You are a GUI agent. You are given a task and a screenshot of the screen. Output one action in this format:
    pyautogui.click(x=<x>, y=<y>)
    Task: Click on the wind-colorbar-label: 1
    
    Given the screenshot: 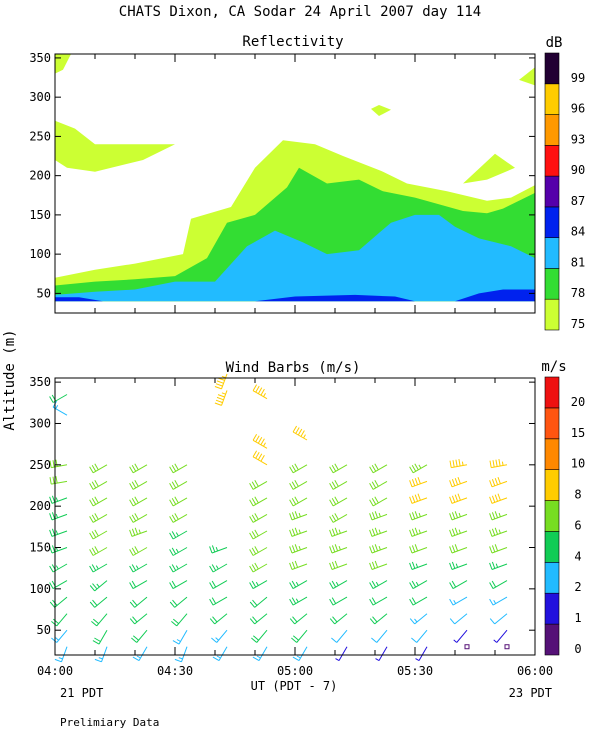 What is the action you would take?
    pyautogui.click(x=577, y=618)
    